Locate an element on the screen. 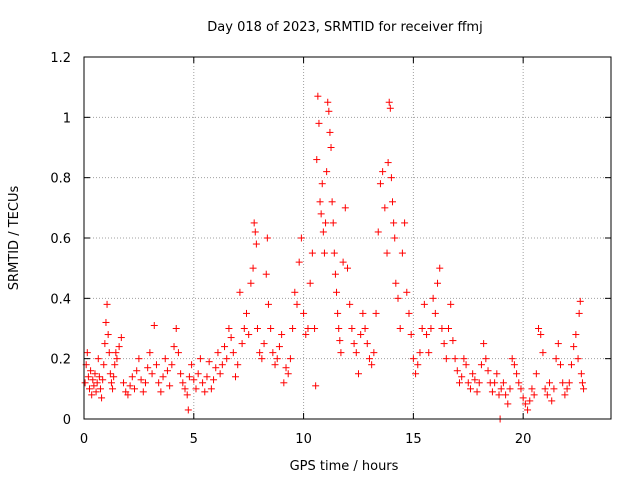  x-tick-label: 0 is located at coordinates (84, 439).